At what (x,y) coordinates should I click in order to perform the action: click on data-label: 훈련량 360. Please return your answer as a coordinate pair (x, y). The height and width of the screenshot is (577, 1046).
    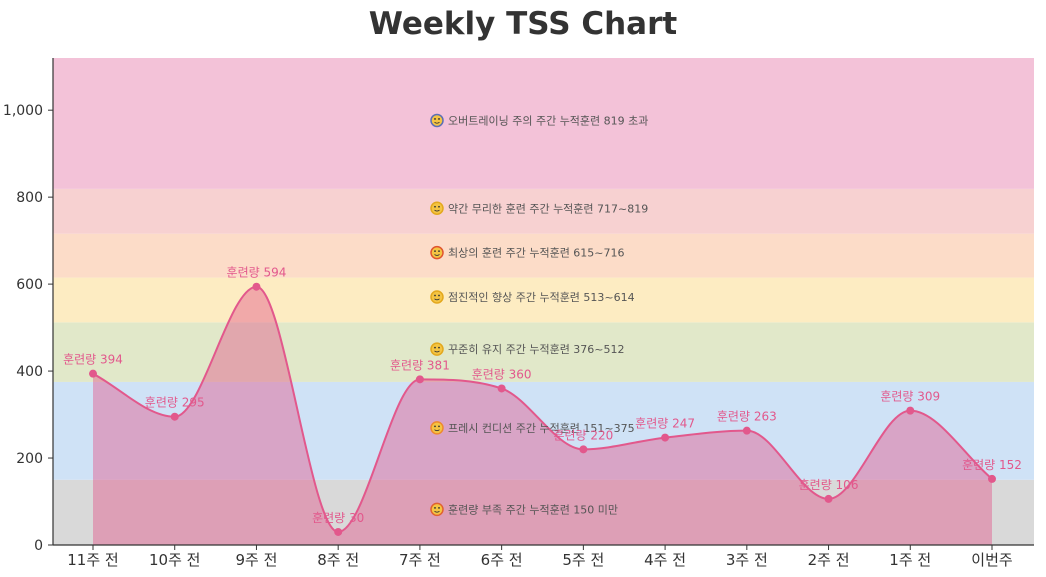
    Looking at the image, I should click on (502, 374).